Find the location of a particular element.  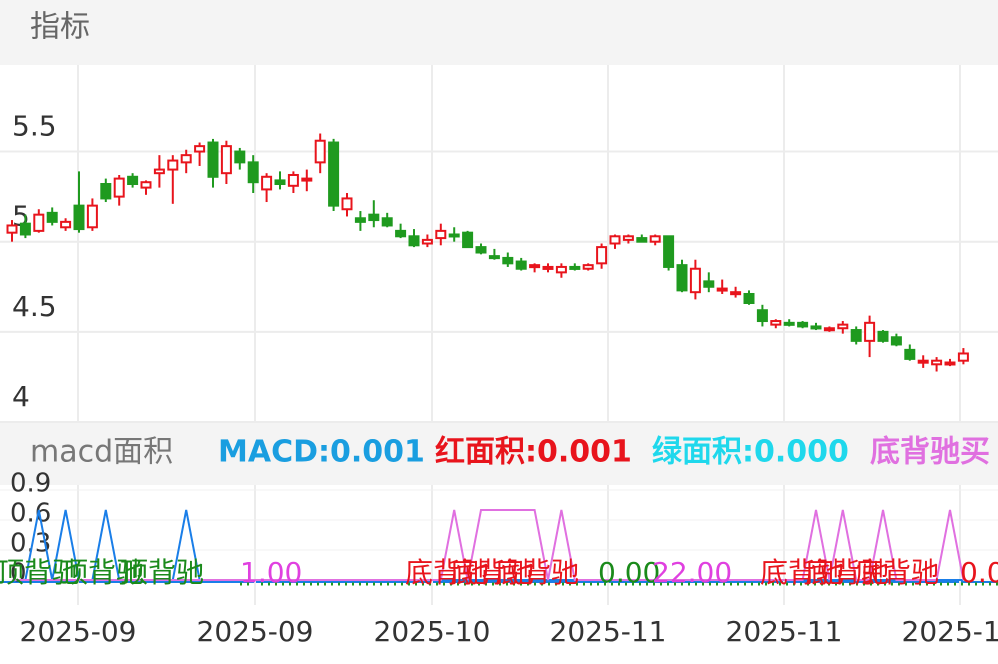

header-bar is located at coordinates (499, 32).